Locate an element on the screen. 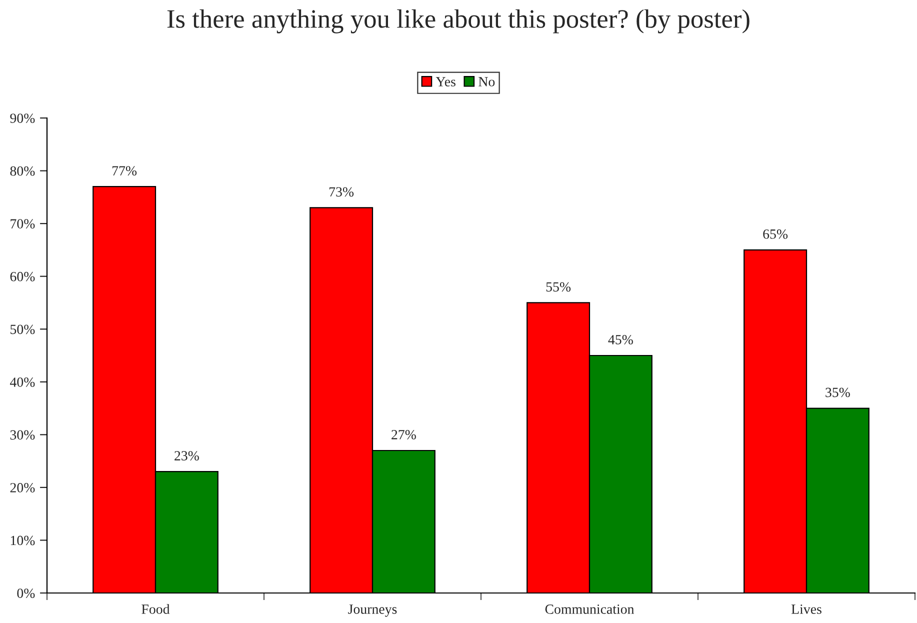 This screenshot has width=917, height=623. chart-title: Is there anything you like about this poster? (by poster) is located at coordinates (458, 21).